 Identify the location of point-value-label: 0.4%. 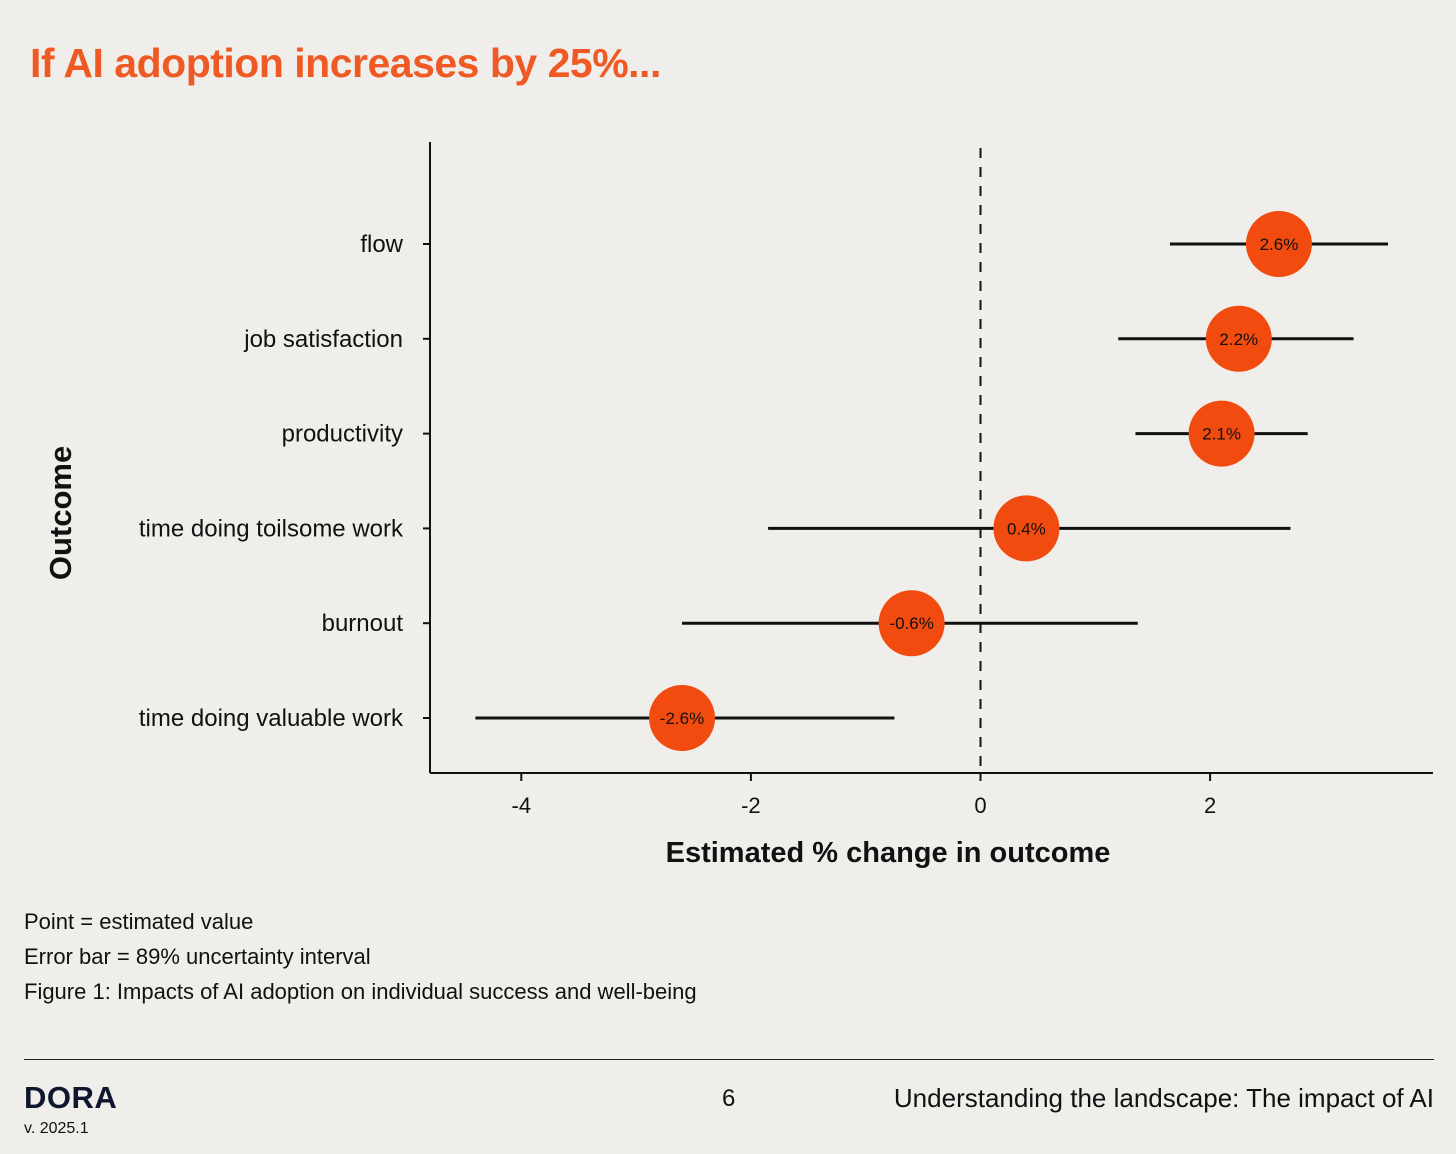
(1026, 528).